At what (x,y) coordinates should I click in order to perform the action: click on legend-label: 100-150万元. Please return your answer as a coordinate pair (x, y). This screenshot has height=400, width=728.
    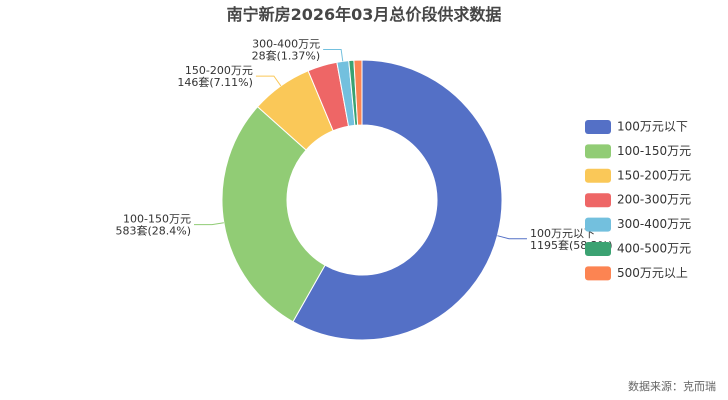
    Looking at the image, I should click on (654, 151).